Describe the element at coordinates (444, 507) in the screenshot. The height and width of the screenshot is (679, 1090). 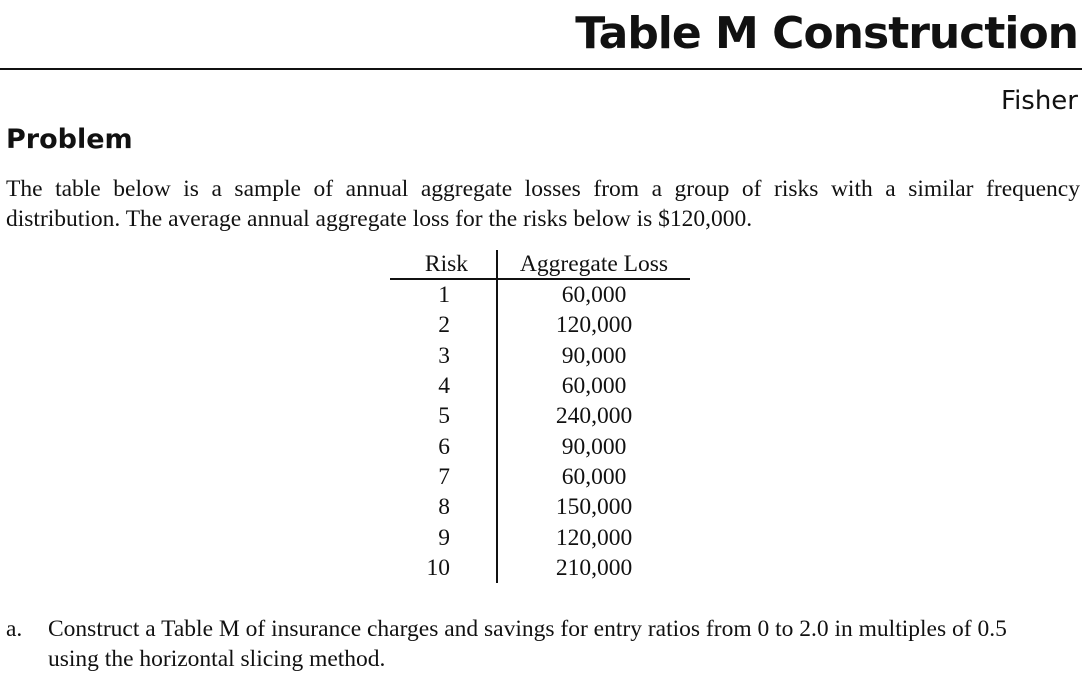
I see `cell-risk: 8` at that location.